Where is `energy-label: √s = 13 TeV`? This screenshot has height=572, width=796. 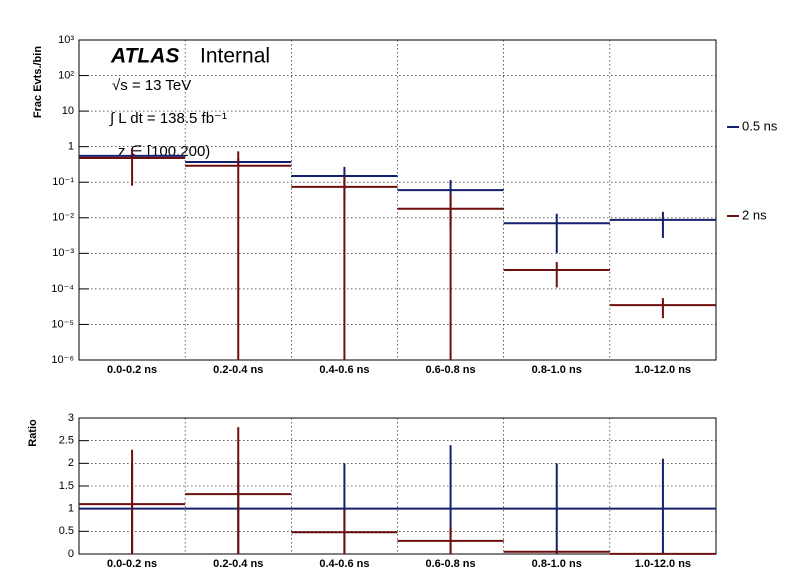 energy-label: √s = 13 TeV is located at coordinates (151, 85).